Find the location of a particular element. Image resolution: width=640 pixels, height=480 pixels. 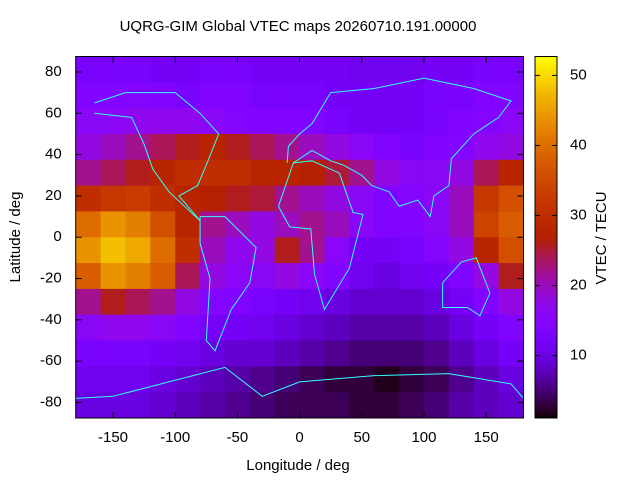

y-tick-label: 0 is located at coordinates (57, 236).